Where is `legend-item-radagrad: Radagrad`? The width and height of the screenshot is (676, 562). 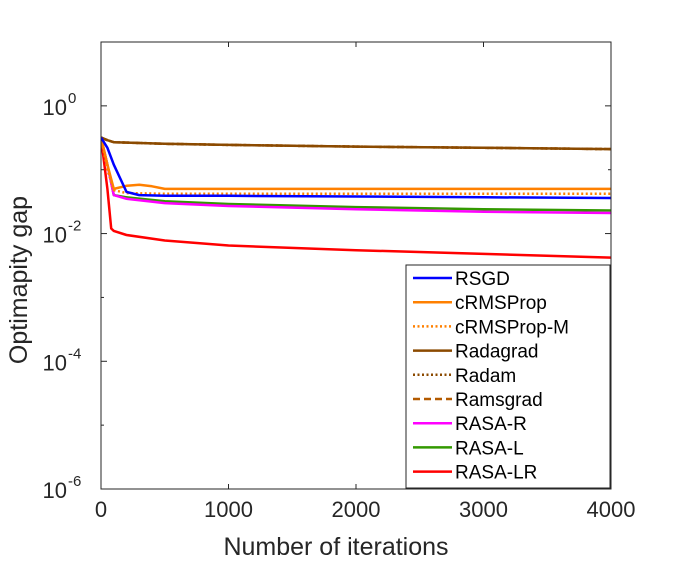
legend-item-radagrad: Radagrad is located at coordinates (475, 352).